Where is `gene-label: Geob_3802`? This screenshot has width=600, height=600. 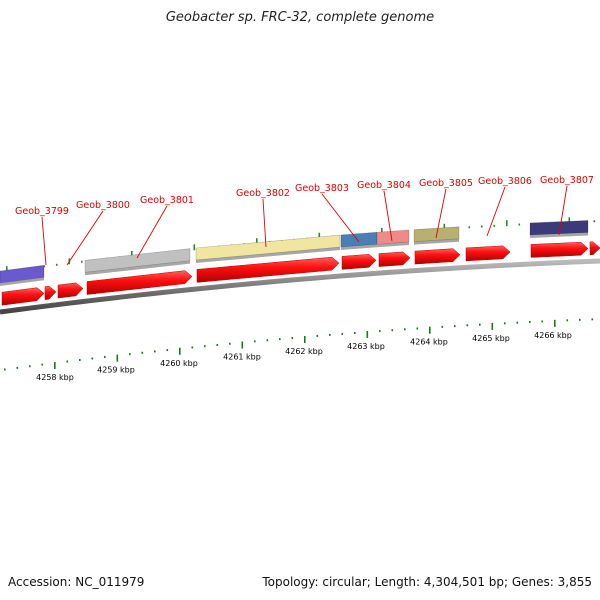 gene-label: Geob_3802 is located at coordinates (263, 193).